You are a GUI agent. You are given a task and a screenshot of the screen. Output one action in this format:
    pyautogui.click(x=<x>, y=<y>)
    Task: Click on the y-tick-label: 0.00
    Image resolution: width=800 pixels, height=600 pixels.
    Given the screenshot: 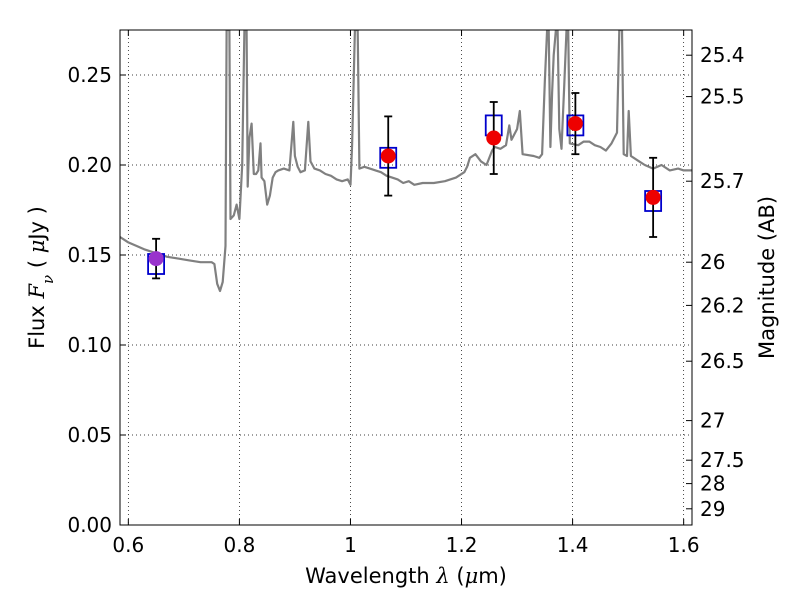 What is the action you would take?
    pyautogui.click(x=89, y=525)
    